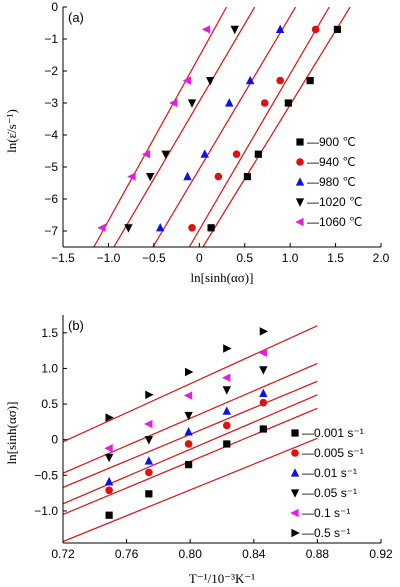 Image resolution: width=400 pixels, height=587 pixels. I want to click on legend-label: —900 ℃, so click(331, 142).